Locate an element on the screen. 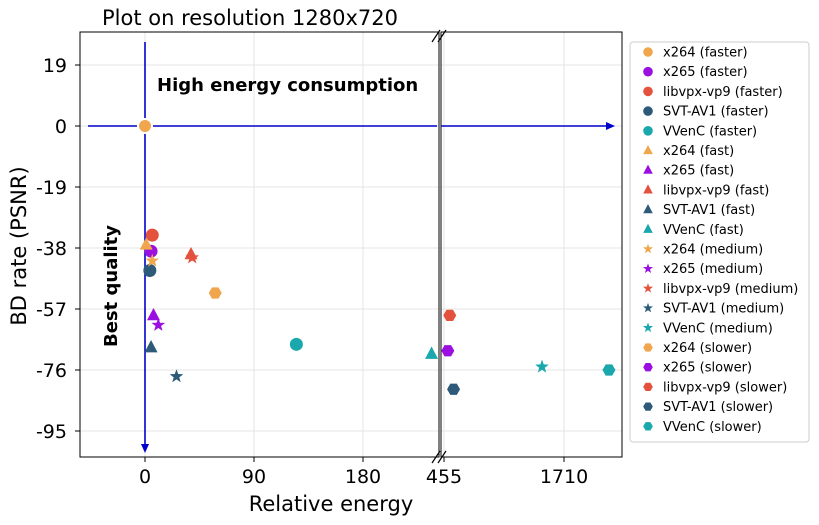  legend-label: x265 (fast) is located at coordinates (698, 171).